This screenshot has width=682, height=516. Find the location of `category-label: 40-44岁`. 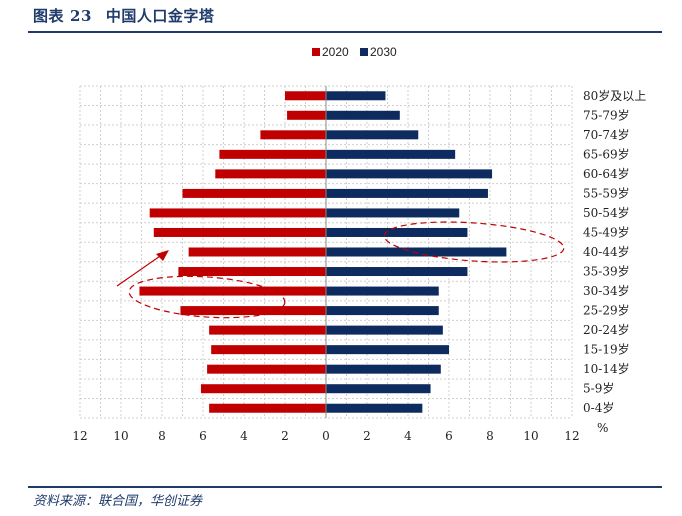

category-label: 40-44岁 is located at coordinates (606, 251).